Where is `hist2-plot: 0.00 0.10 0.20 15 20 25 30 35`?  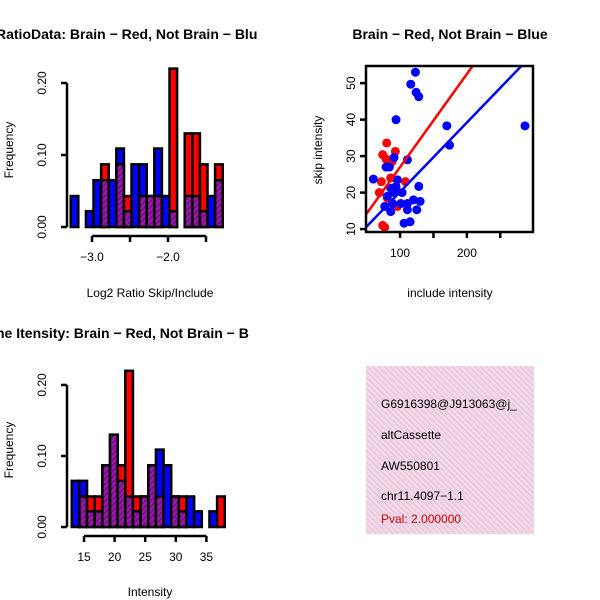
hist2-plot: 0.00 0.10 0.20 15 20 25 30 35 is located at coordinates (131, 466).